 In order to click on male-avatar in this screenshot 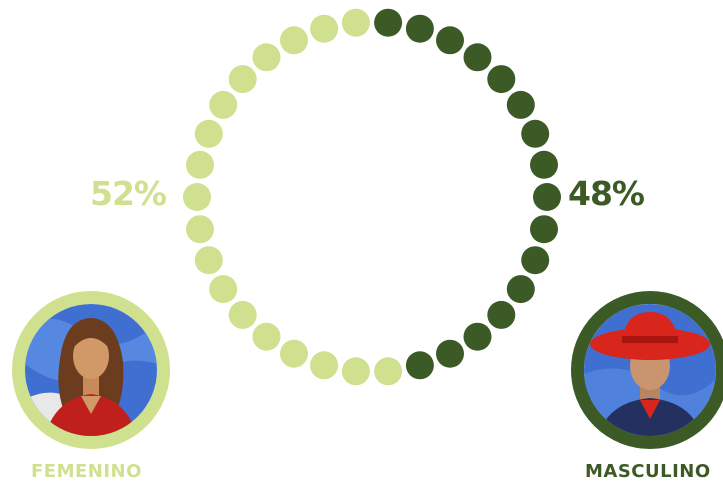, I will do `click(647, 370)`.